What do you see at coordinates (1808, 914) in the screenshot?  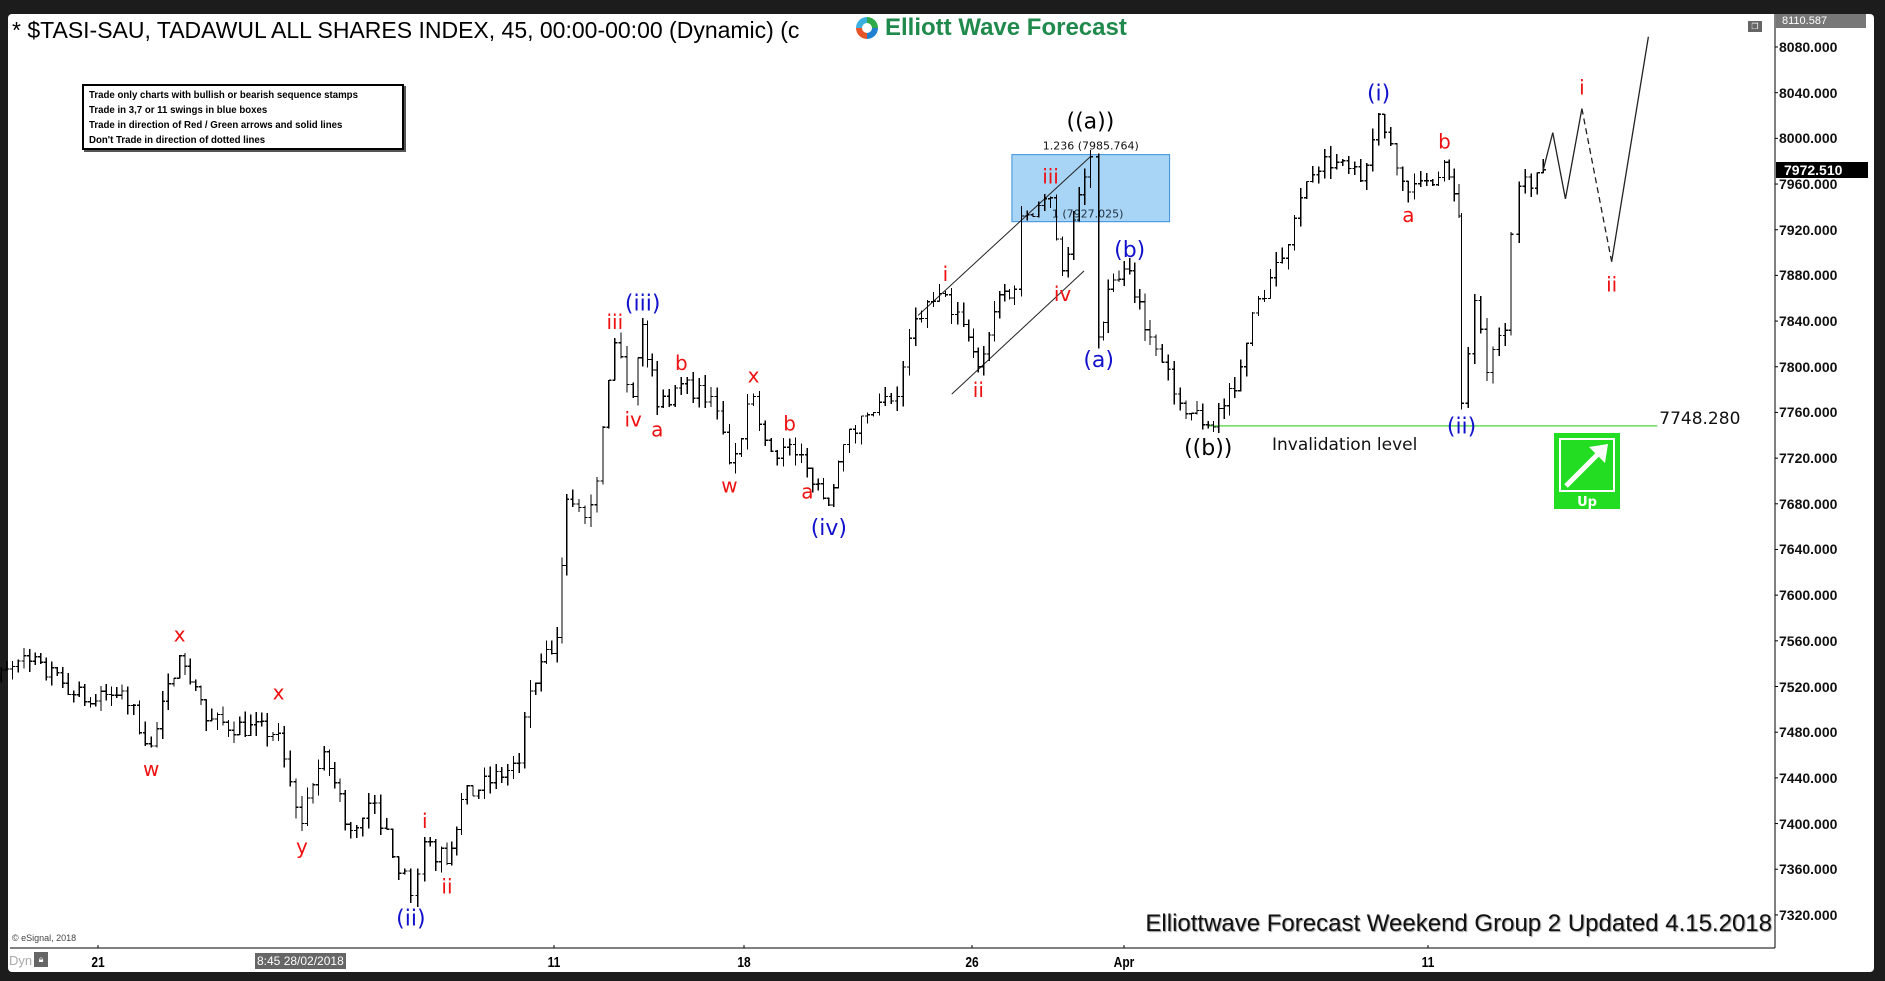 I see `price-tick-label: 7320.000` at bounding box center [1808, 914].